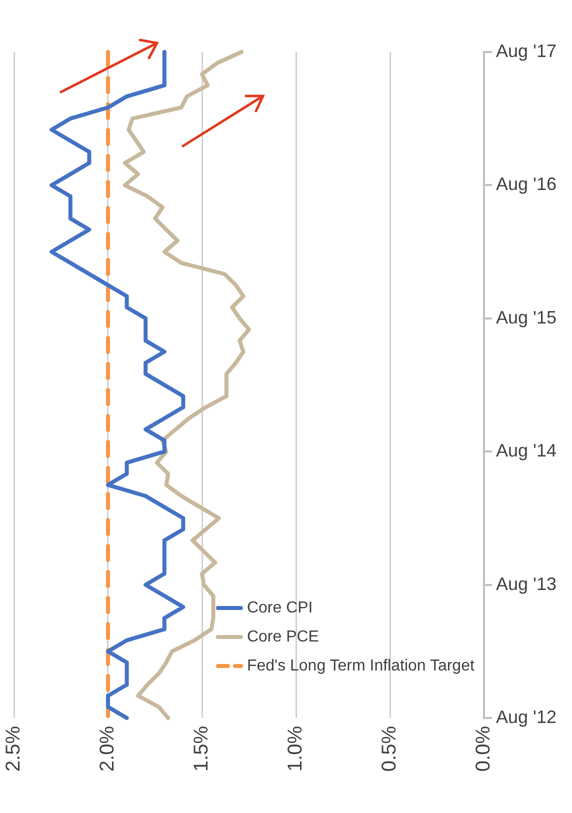 Image resolution: width=572 pixels, height=813 pixels. Describe the element at coordinates (526, 317) in the screenshot. I see `y-tick-label: Aug '15` at that location.